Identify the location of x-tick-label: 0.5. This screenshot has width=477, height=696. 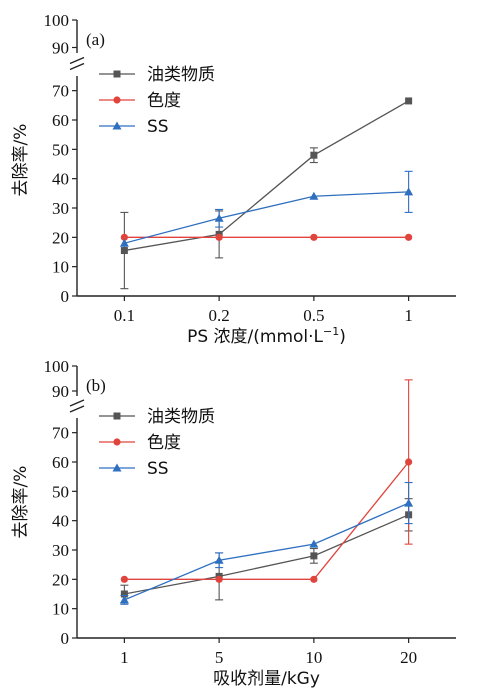
(313, 315).